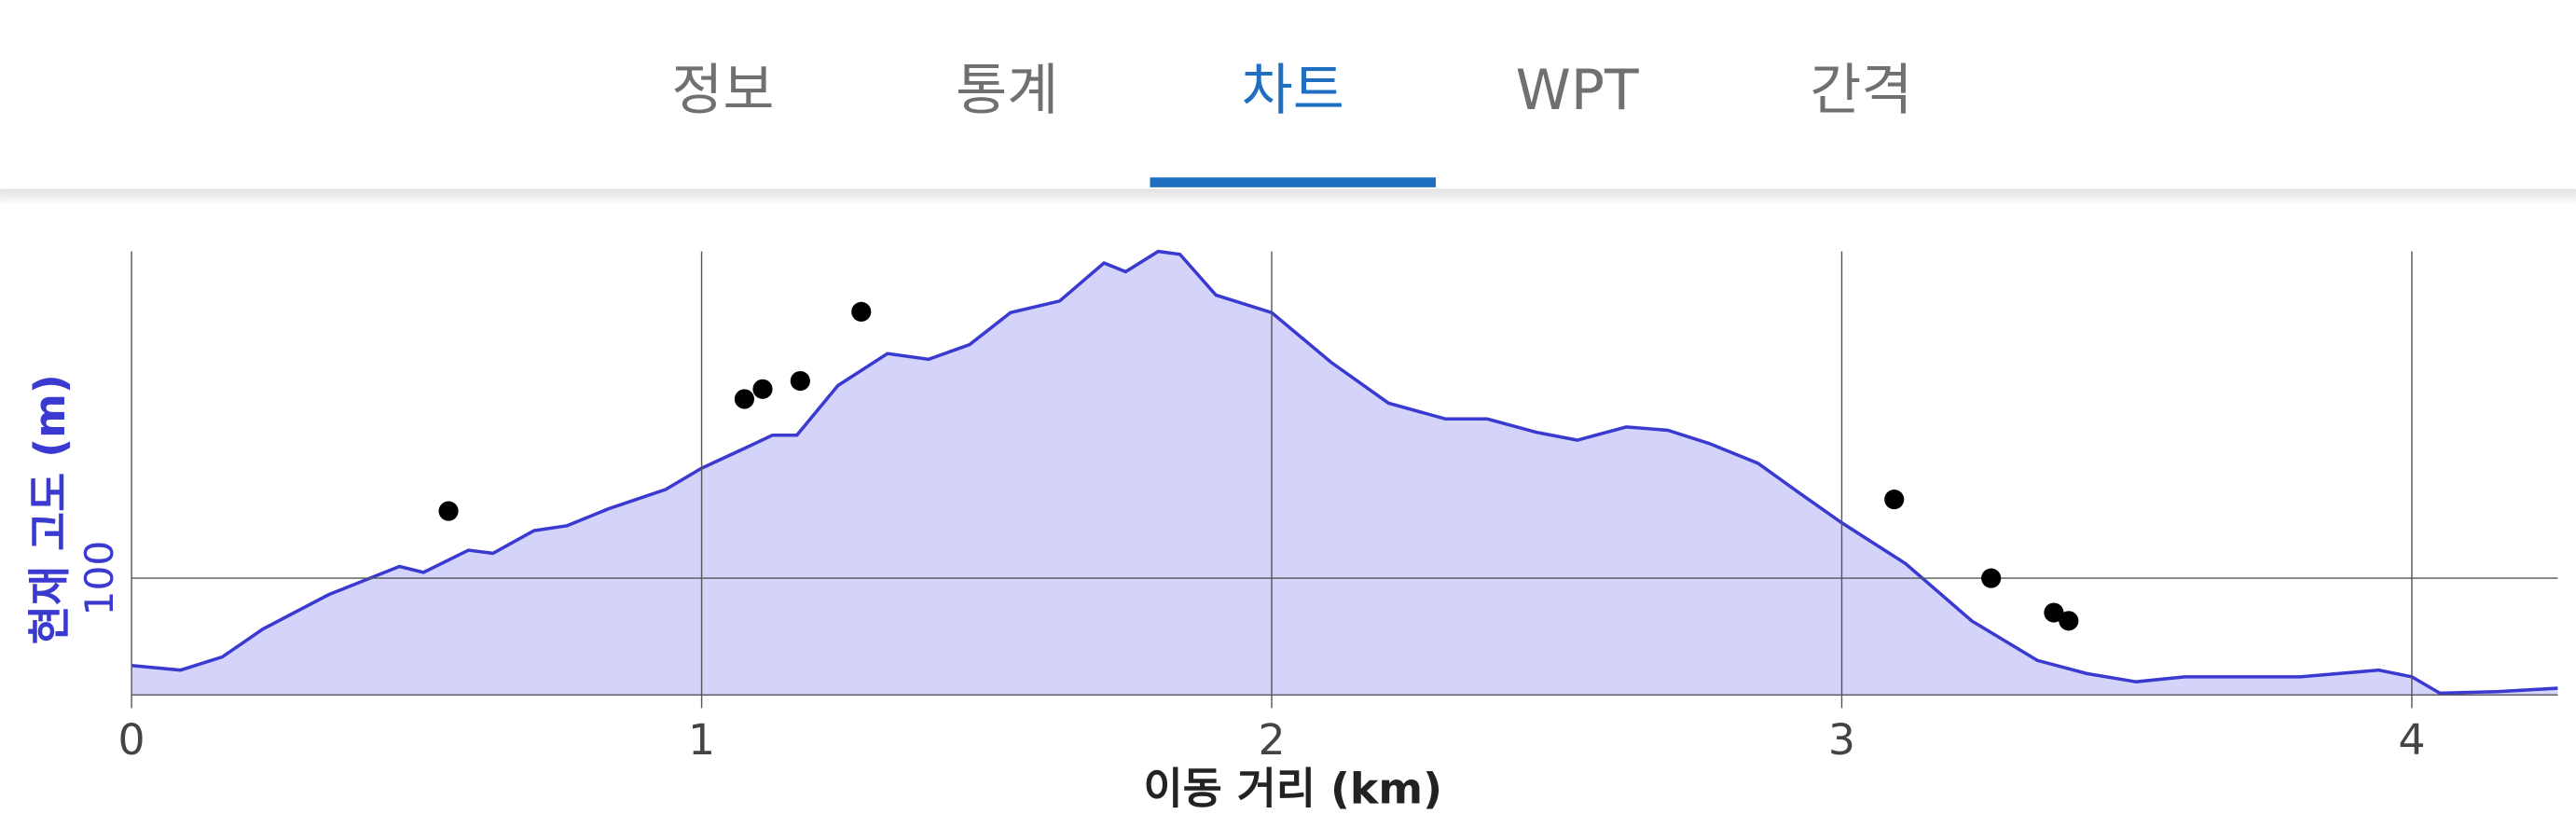  Describe the element at coordinates (722, 91) in the screenshot. I see `tab: 정보` at that location.